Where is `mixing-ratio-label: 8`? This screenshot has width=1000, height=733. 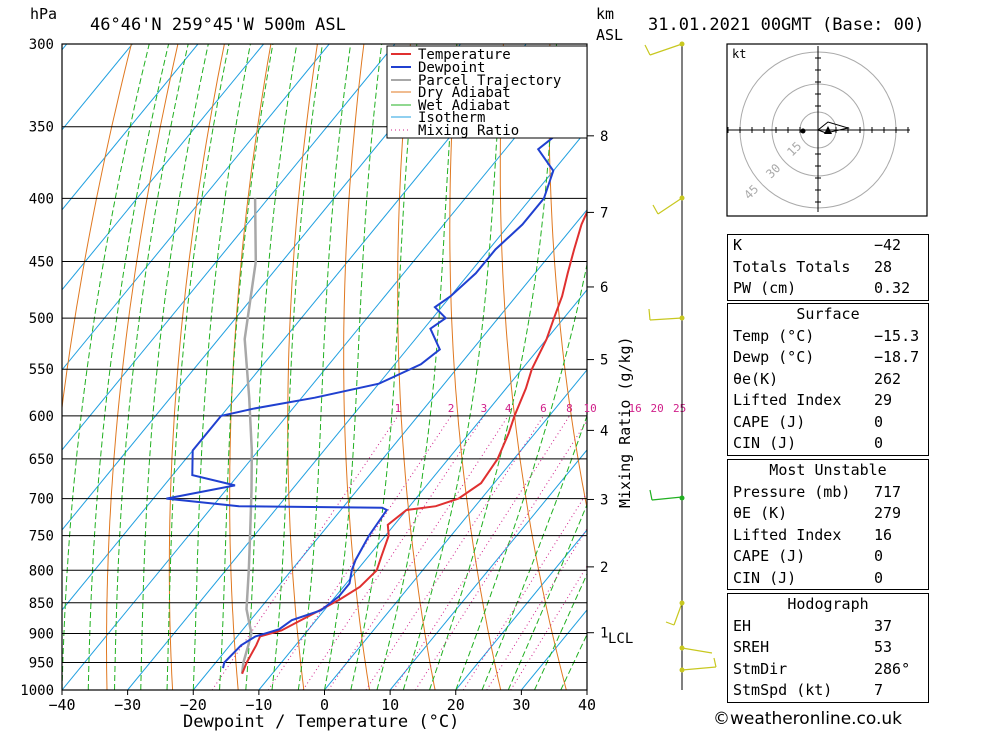
mixing-ratio-label: 8 is located at coordinates (569, 408).